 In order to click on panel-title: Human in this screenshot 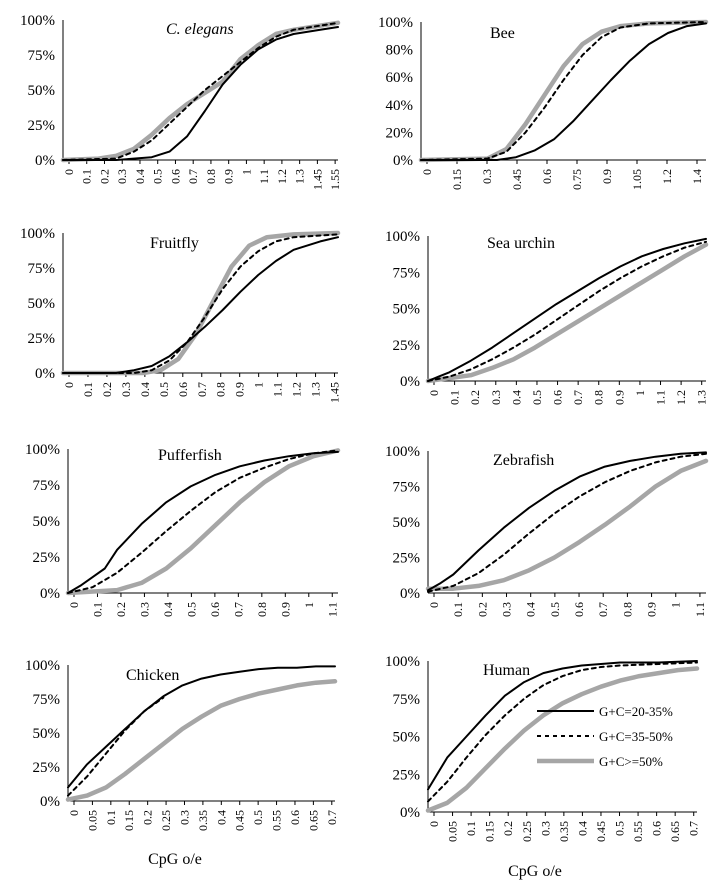, I will do `click(506, 670)`.